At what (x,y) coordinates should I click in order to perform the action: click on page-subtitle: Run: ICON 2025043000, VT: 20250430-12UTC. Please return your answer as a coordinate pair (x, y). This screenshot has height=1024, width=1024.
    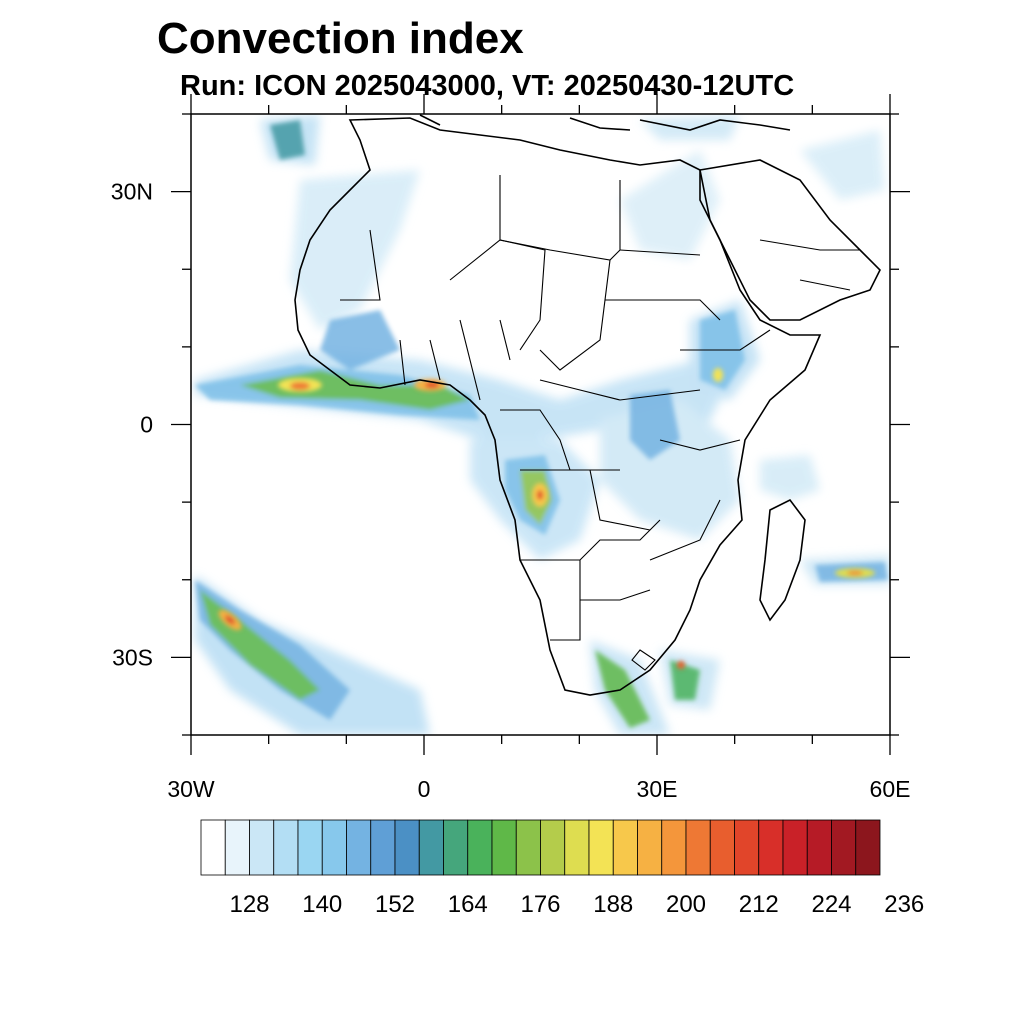
    Looking at the image, I should click on (487, 86).